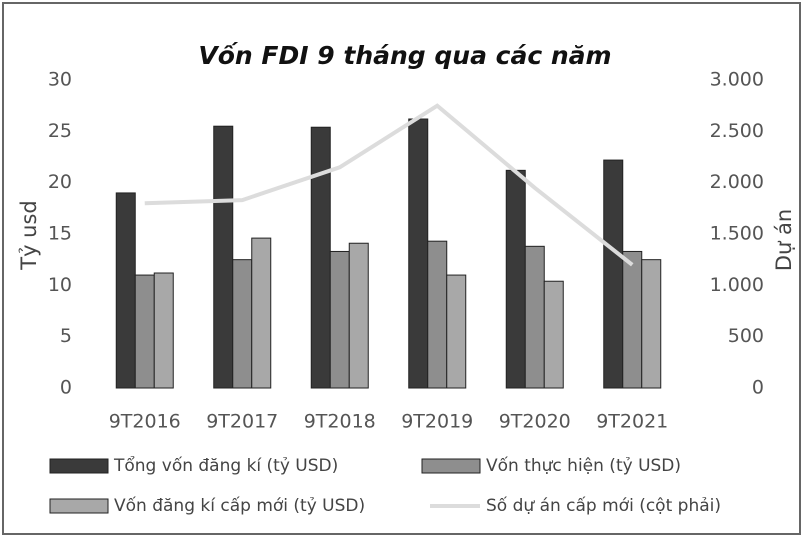 Image resolution: width=803 pixels, height=537 pixels. Describe the element at coordinates (60, 182) in the screenshot. I see `y-tick-label: 20` at that location.